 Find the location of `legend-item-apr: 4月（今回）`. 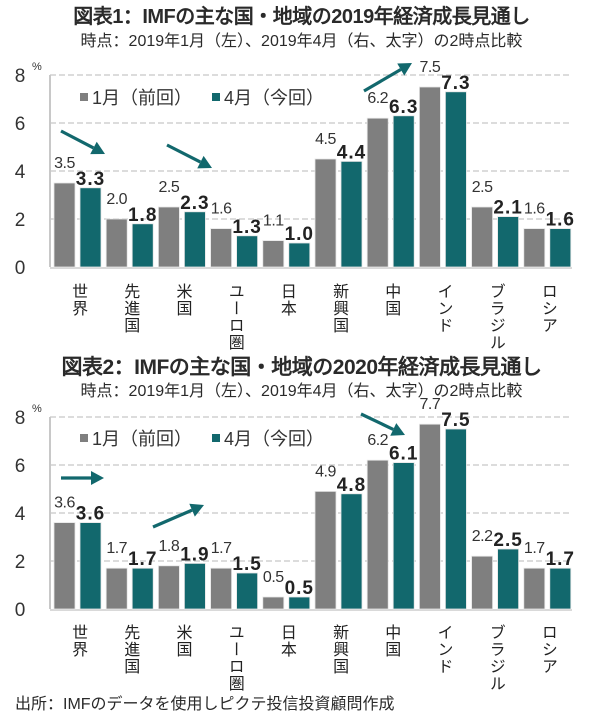

legend-item-apr: 4月（今回） is located at coordinates (268, 439).